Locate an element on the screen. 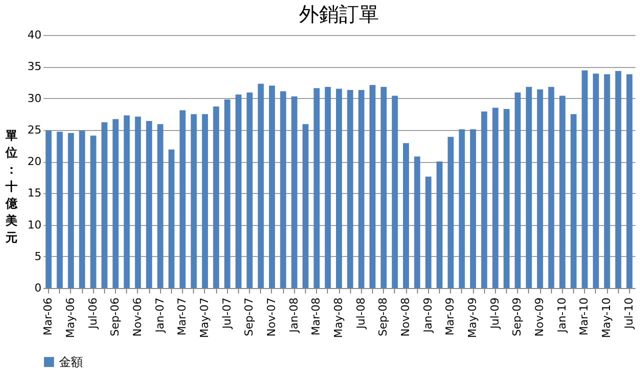 The height and width of the screenshot is (373, 640). x-tick-label: Mar-08 is located at coordinates (316, 317).